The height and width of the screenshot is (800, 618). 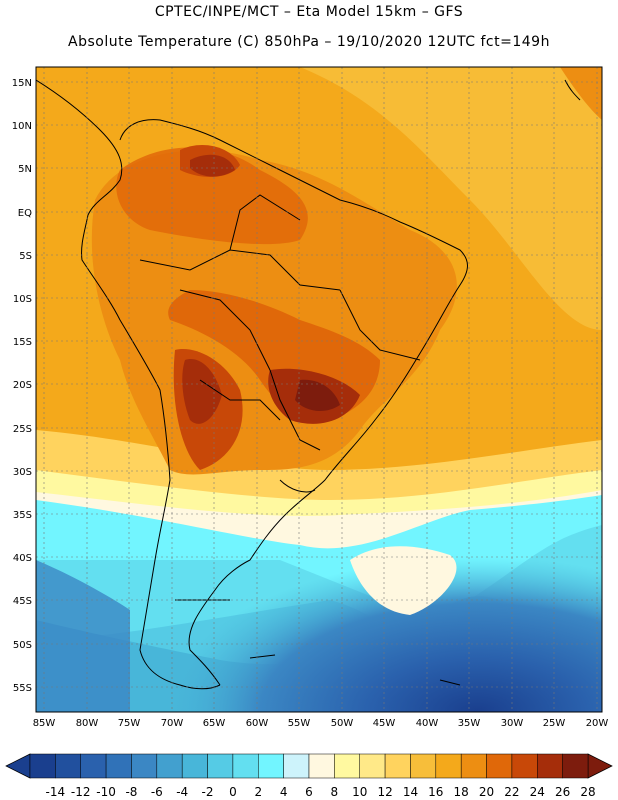 What do you see at coordinates (22, 299) in the screenshot?
I see `lat-label: 10S` at bounding box center [22, 299].